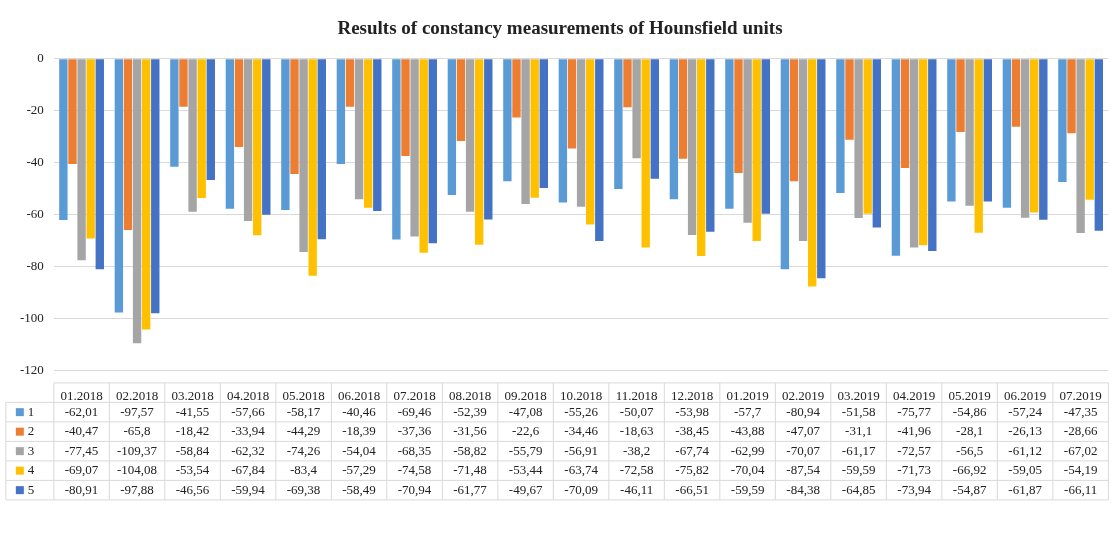  What do you see at coordinates (81, 489) in the screenshot?
I see `data-label: -80,91` at bounding box center [81, 489].